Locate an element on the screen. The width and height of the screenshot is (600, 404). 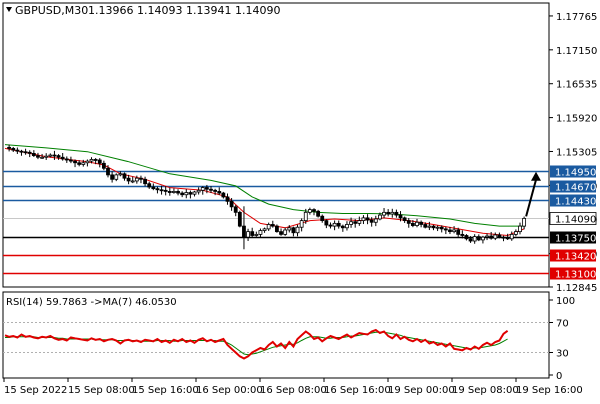
level-label-support: 1.13100 is located at coordinates (573, 274).